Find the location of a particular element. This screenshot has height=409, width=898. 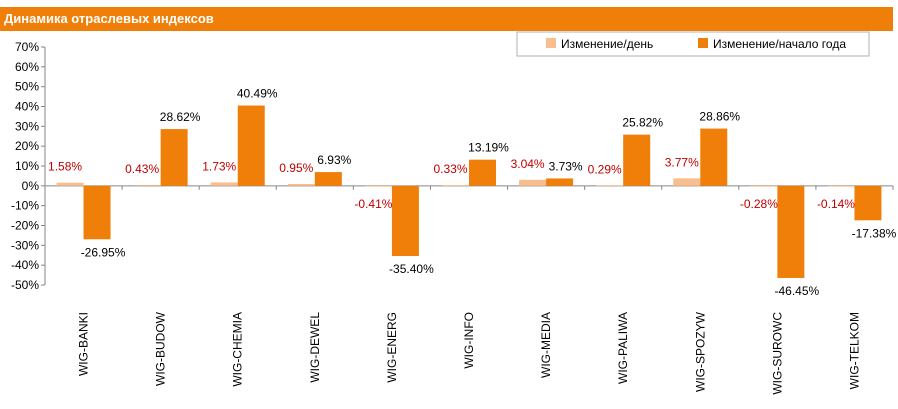

data-label-daily: 0.33% is located at coordinates (450, 169).